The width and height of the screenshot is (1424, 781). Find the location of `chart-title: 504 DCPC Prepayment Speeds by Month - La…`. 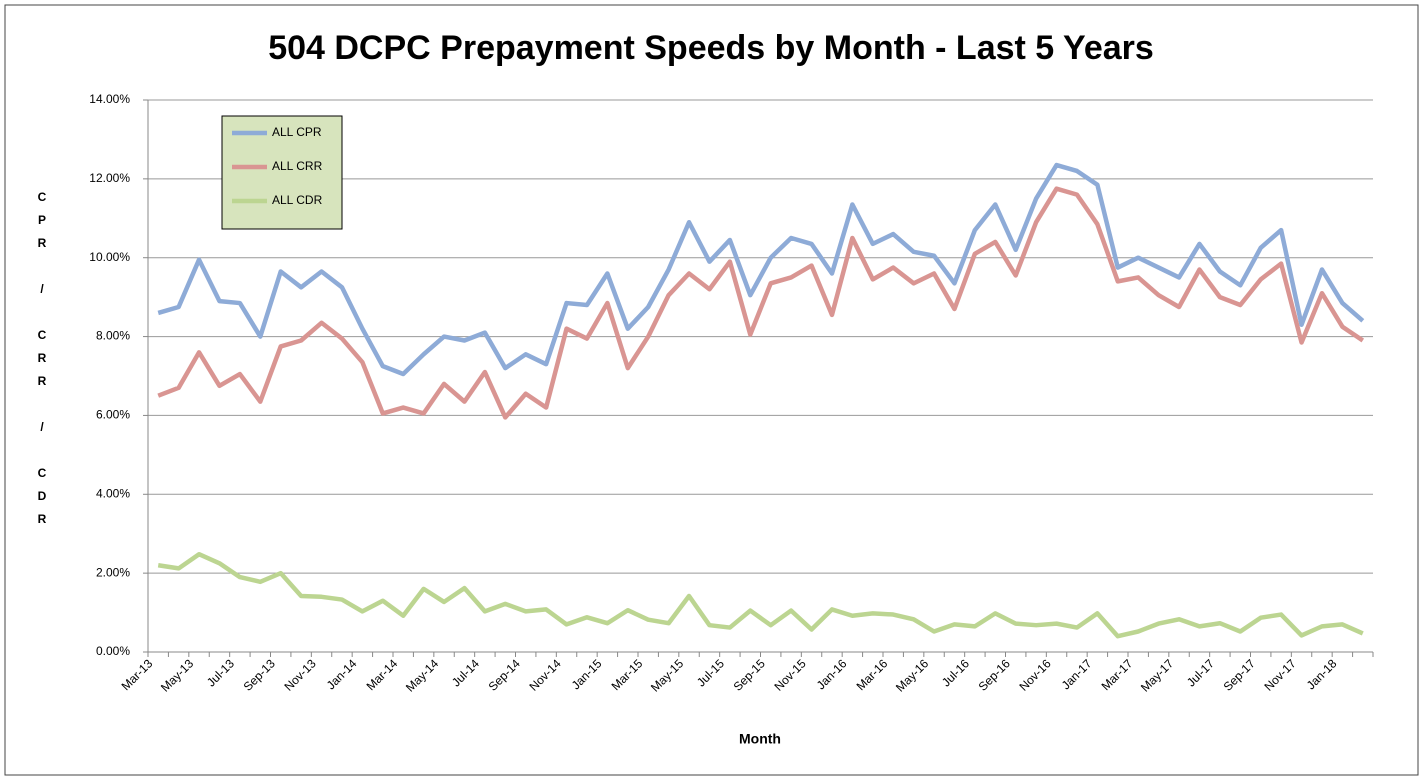

chart-title: 504 DCPC Prepayment Speeds by Month - La… is located at coordinates (711, 48).